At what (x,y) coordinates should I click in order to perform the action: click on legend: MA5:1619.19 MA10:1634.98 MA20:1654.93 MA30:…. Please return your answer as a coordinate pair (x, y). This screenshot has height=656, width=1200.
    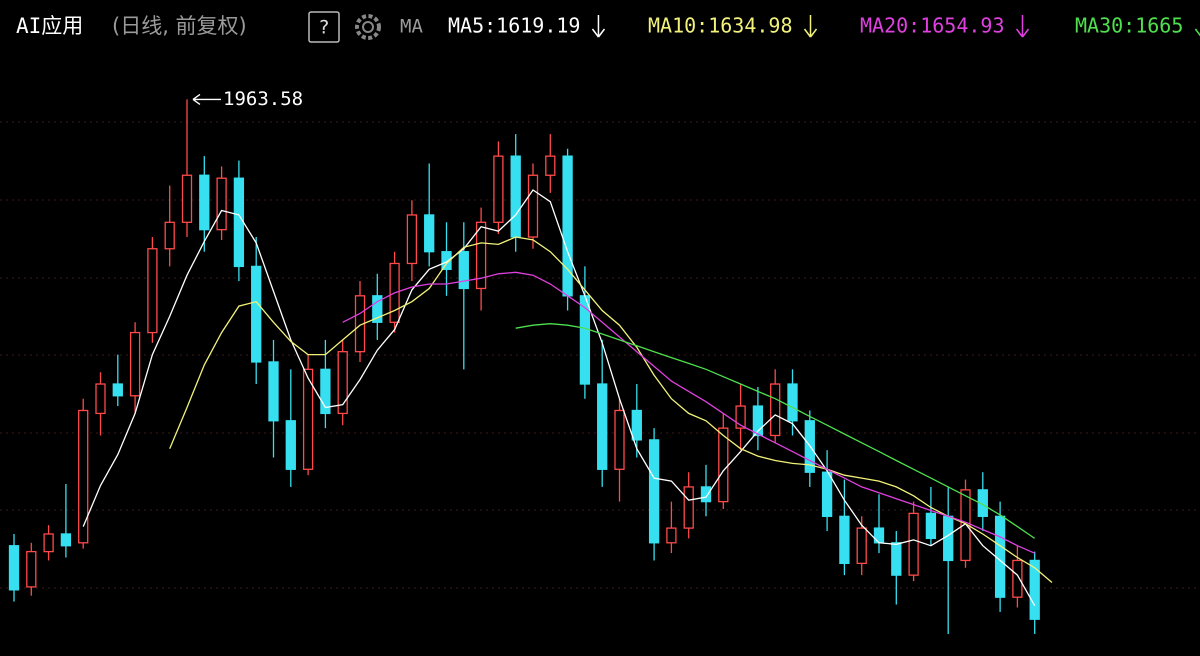
    Looking at the image, I should click on (824, 26).